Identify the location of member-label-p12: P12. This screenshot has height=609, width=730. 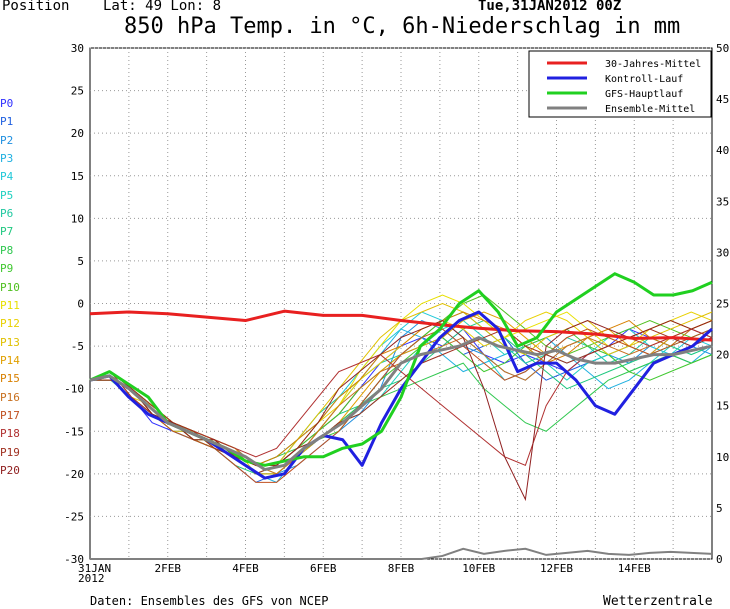
(10, 324).